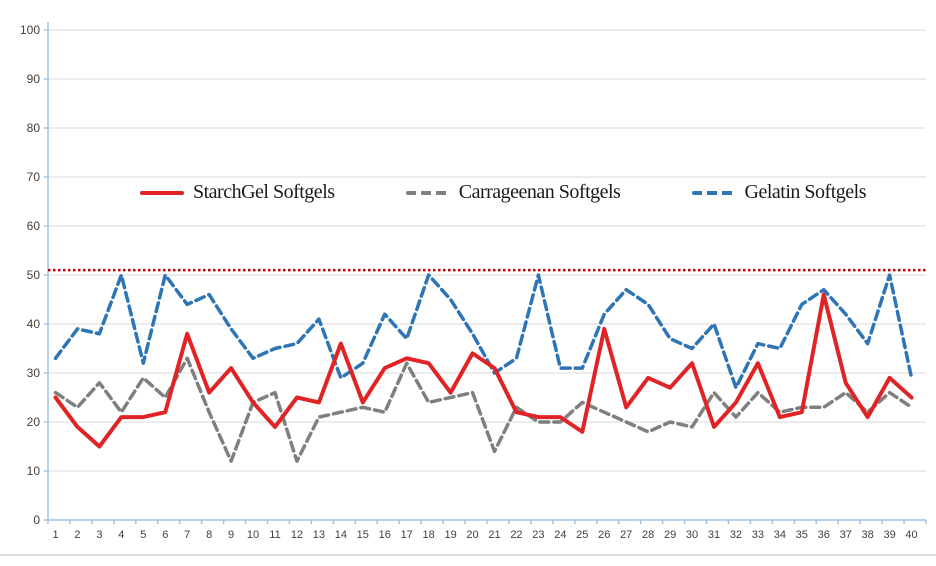 Image resolution: width=936 pixels, height=566 pixels. I want to click on x-tick-label: 16, so click(385, 535).